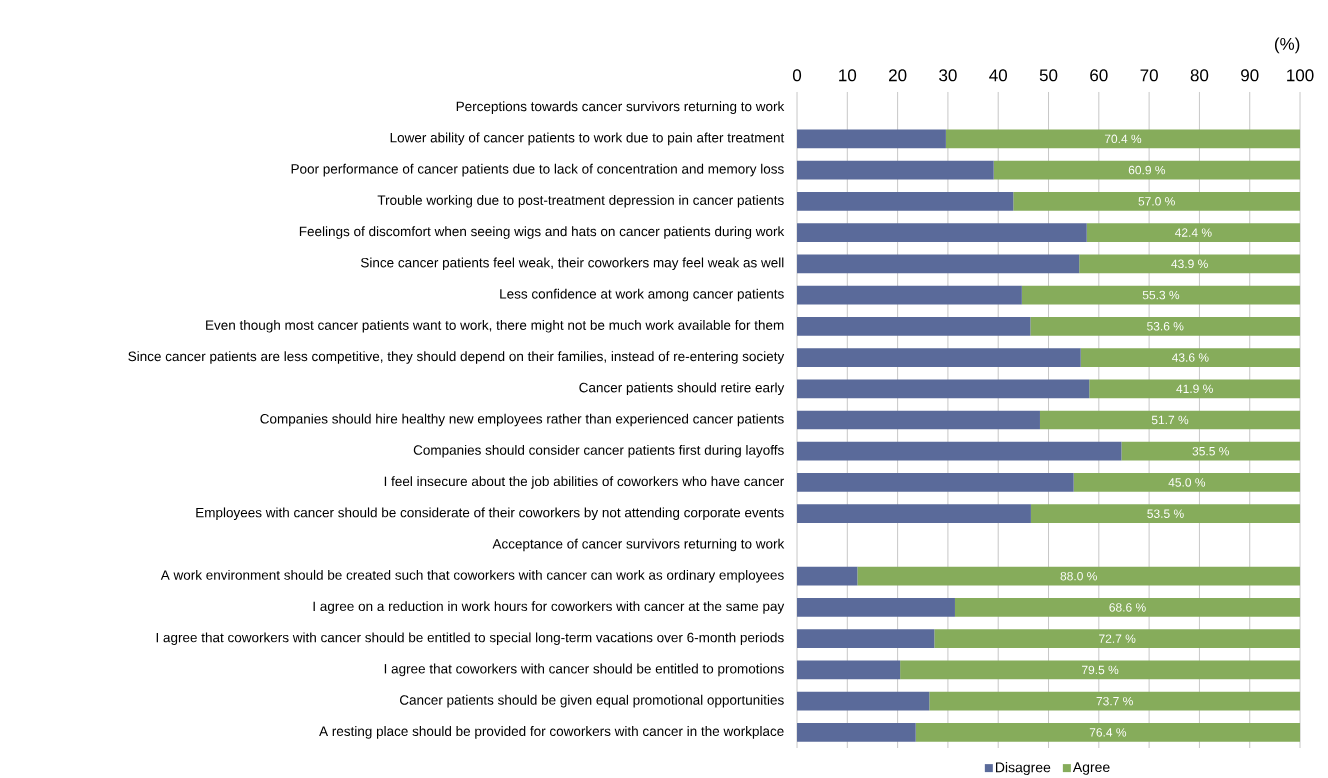 Image resolution: width=1328 pixels, height=778 pixels. I want to click on data-label: 41.9 %, so click(1194, 389).